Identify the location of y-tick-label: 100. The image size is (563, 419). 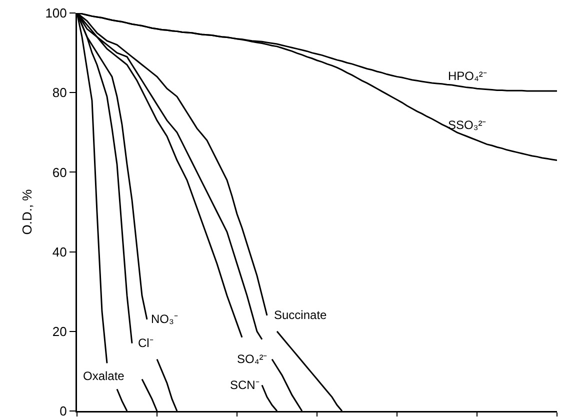
(56, 13).